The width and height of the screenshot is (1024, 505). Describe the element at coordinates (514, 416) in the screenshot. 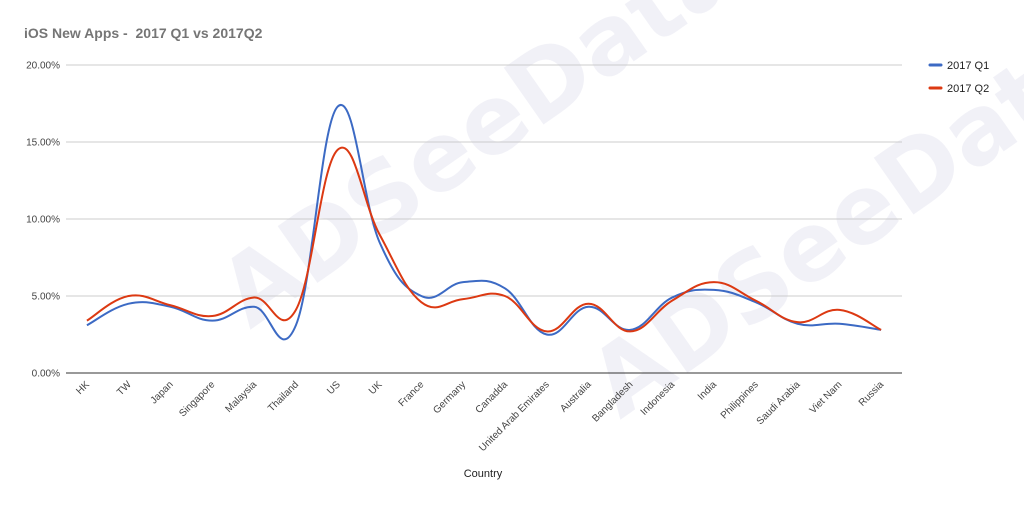

I see `x-tick-label: United Arab Emirates` at that location.